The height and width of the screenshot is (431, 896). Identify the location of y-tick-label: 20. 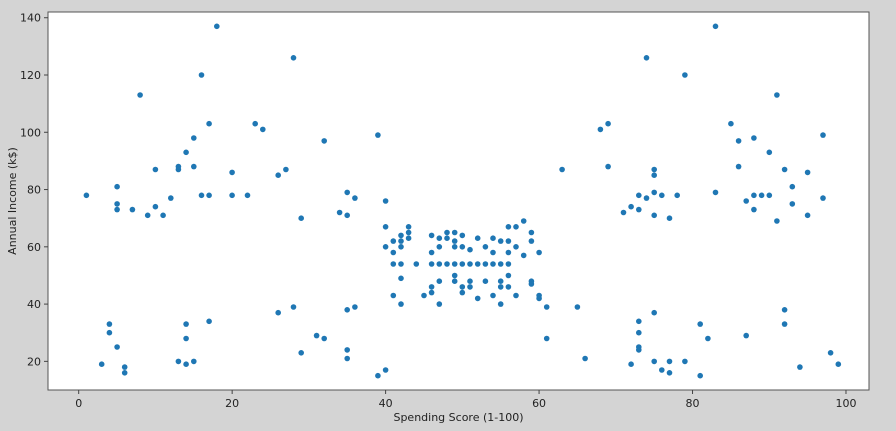
(34, 361).